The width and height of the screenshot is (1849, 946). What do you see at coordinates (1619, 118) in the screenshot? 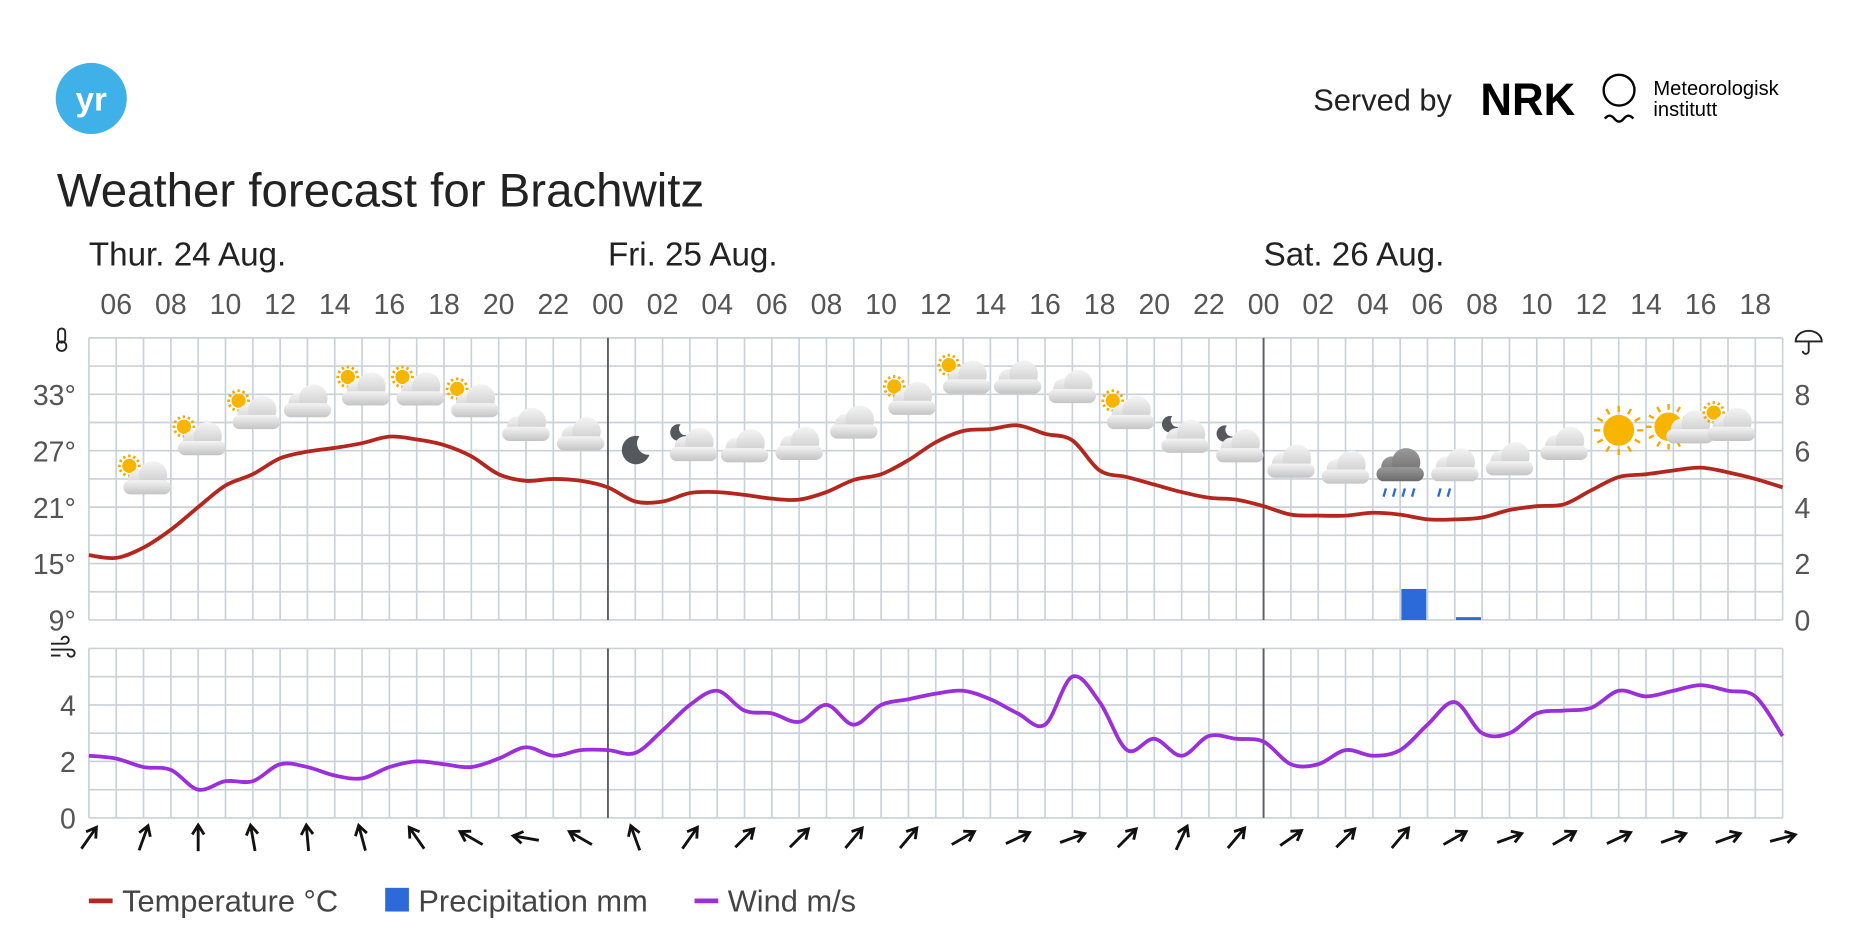
I see `met-wave` at bounding box center [1619, 118].